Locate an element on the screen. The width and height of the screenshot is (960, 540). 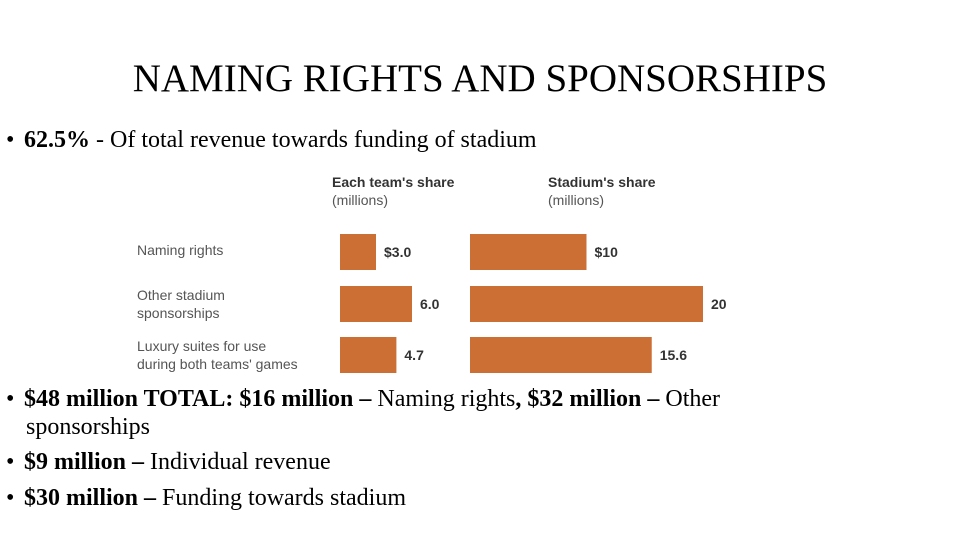
team-column-unit: (millions) is located at coordinates (360, 200).